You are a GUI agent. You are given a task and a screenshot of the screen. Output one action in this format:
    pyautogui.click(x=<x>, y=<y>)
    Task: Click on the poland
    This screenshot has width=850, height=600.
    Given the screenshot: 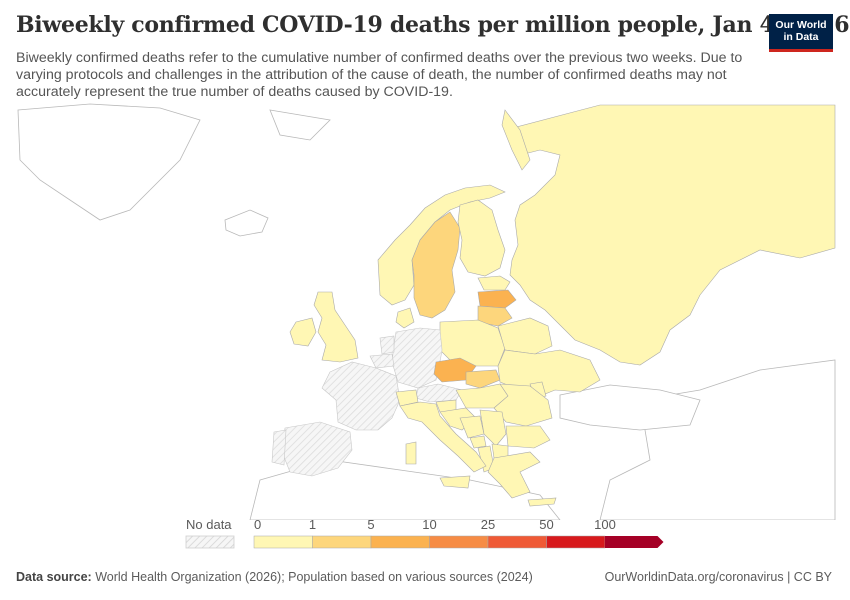 What is the action you would take?
    pyautogui.click(x=472, y=343)
    